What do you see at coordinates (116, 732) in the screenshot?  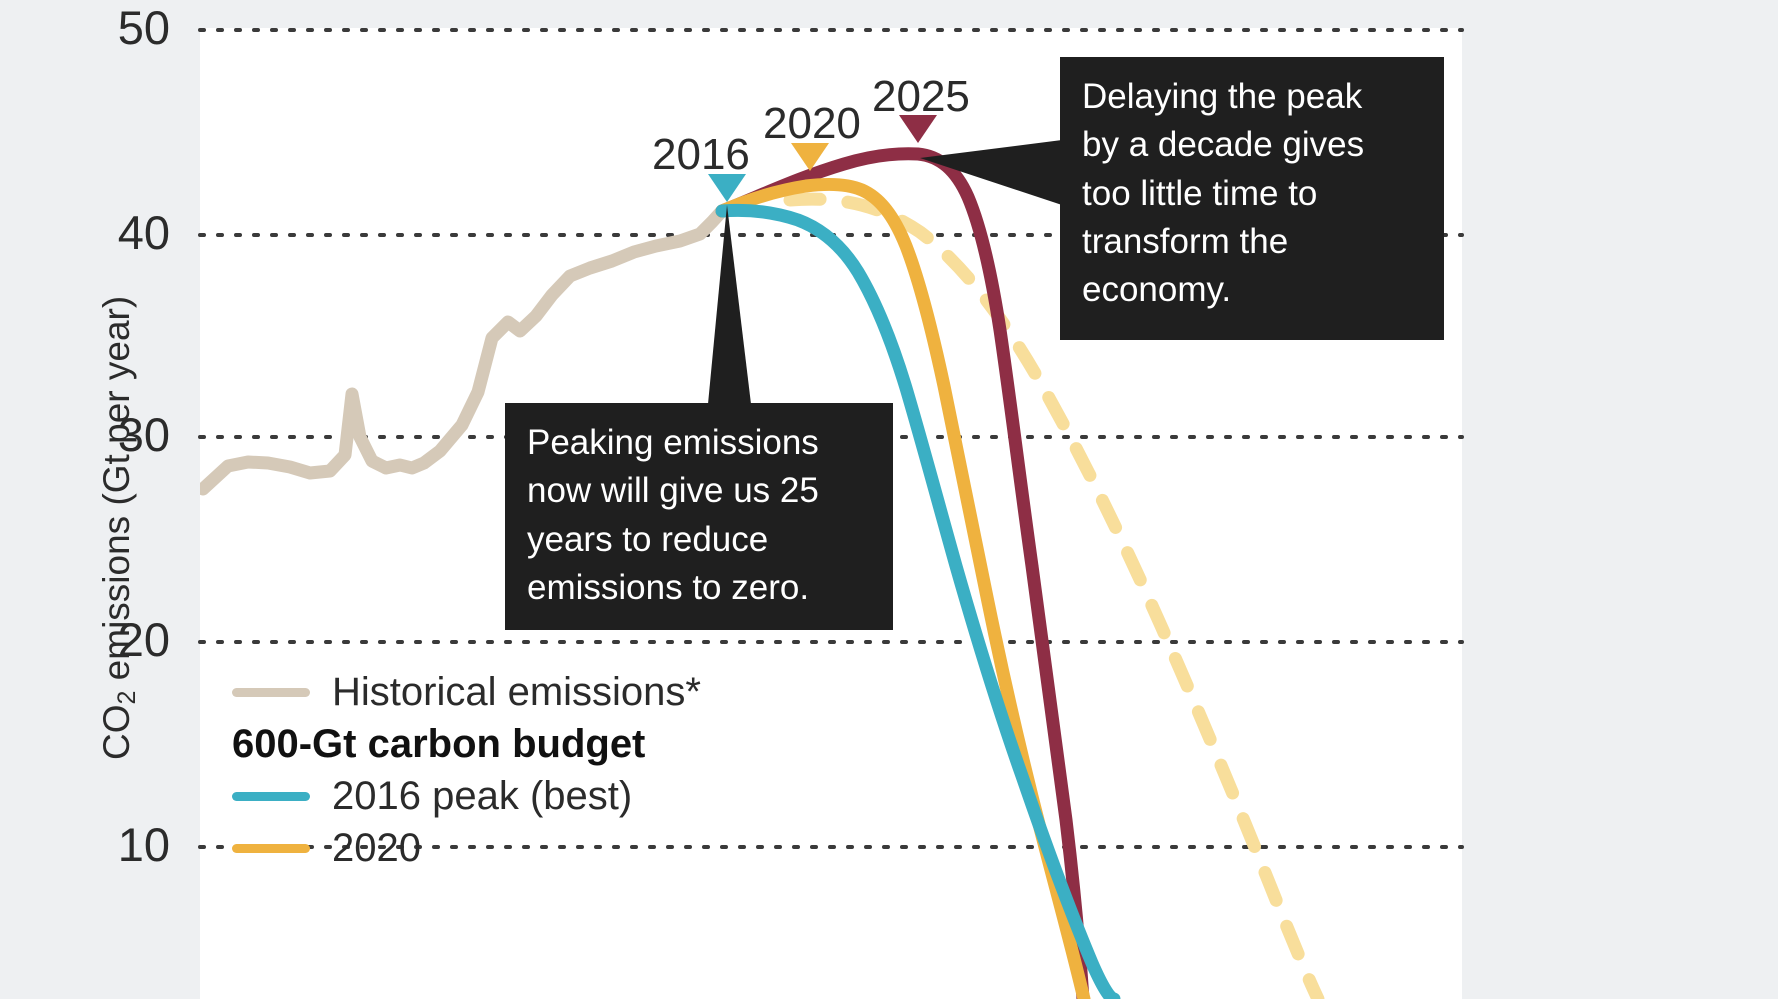 I see `y-axis-title-pre: CO` at bounding box center [116, 732].